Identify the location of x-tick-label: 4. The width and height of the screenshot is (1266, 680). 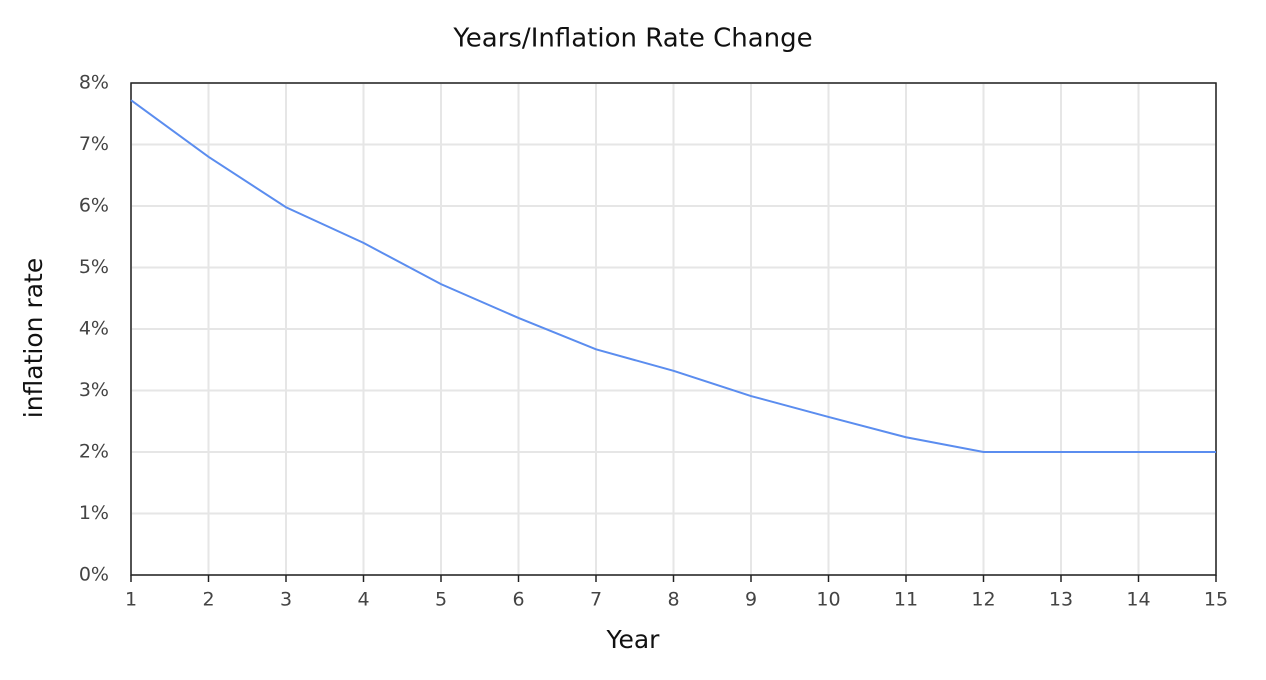
(363, 600).